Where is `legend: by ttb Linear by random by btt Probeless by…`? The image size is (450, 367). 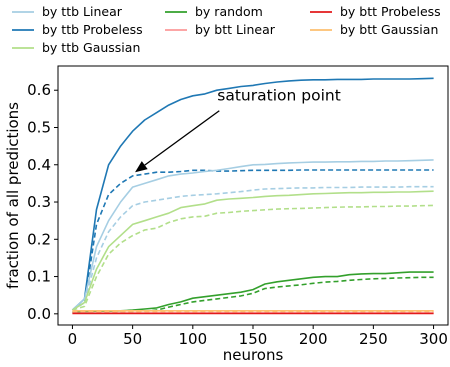
legend: by ttb Linear by random by btt Probeless by… is located at coordinates (226, 29).